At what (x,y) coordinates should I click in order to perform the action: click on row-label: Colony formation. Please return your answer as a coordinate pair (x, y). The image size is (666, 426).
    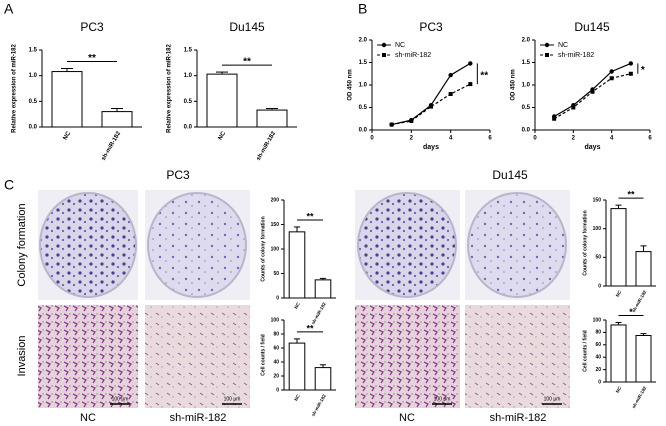
    Looking at the image, I should click on (22, 244).